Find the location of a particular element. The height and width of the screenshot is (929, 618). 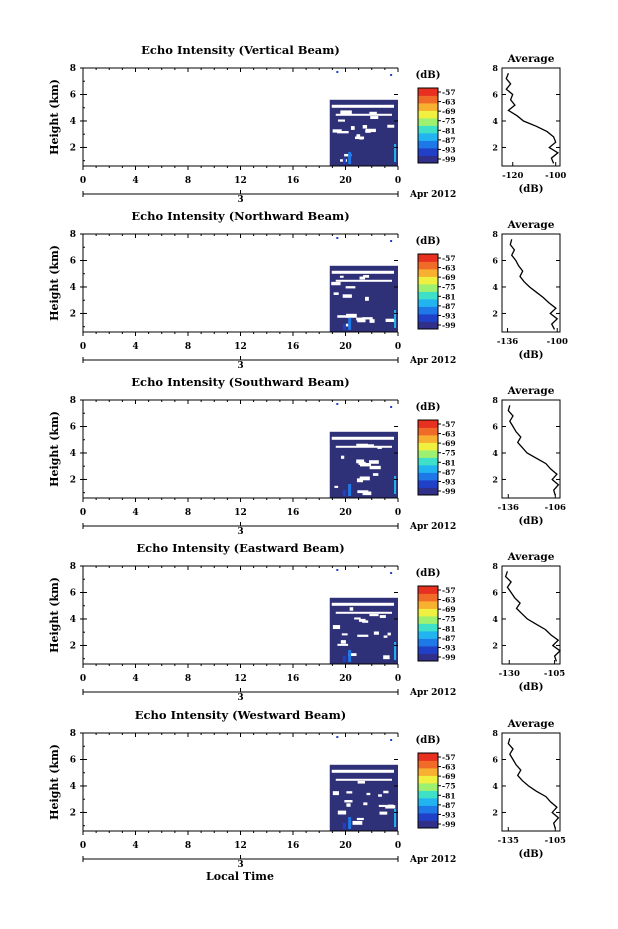

profile-x-tick-label: -136 is located at coordinates (507, 342).